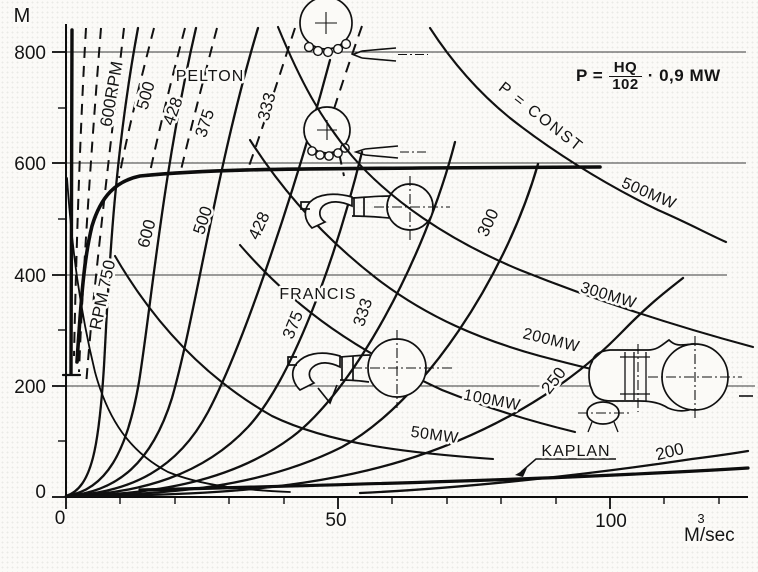  I want to click on power-formula: P = HQ 102 · 0,9 MW, so click(648, 76).